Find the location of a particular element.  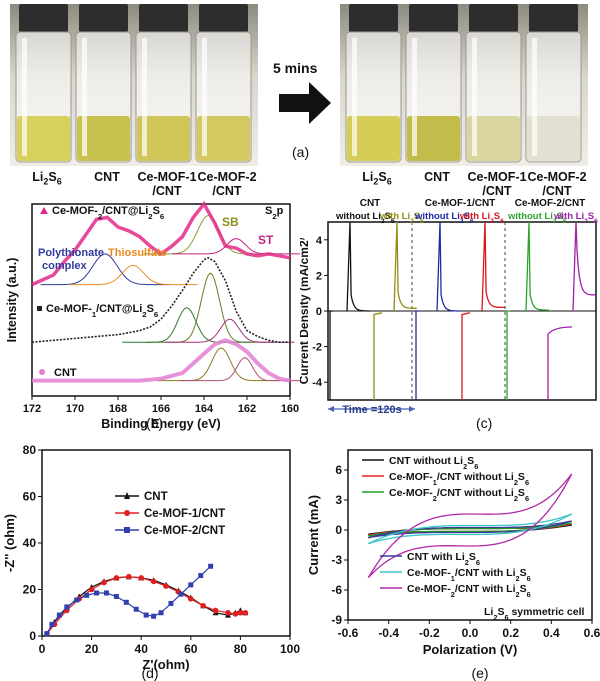

vials-photo-after is located at coordinates (464, 85).